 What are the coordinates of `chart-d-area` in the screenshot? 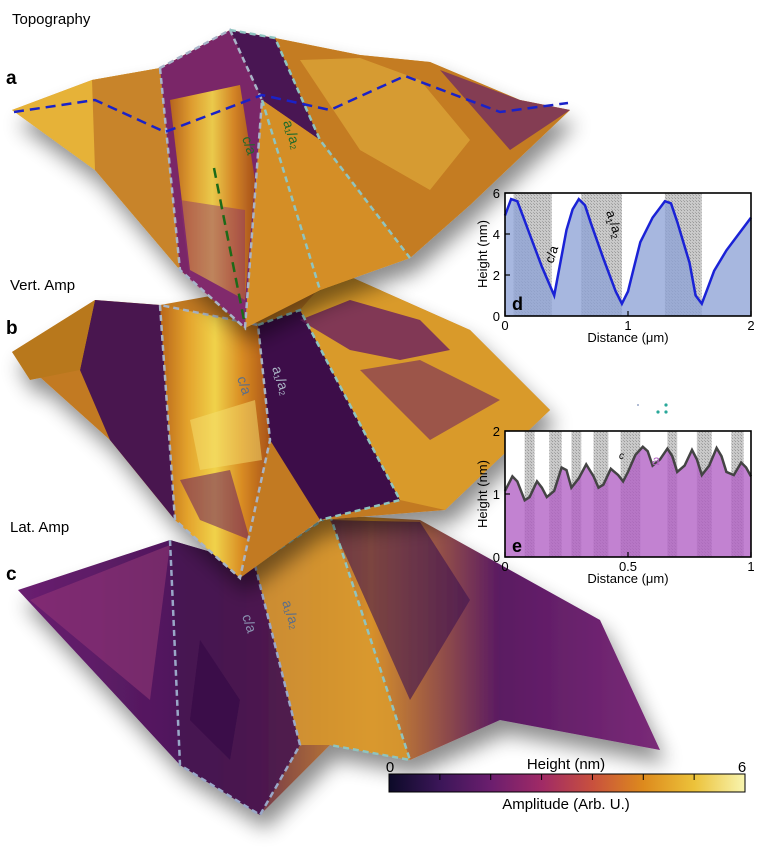 It's located at (628, 257).